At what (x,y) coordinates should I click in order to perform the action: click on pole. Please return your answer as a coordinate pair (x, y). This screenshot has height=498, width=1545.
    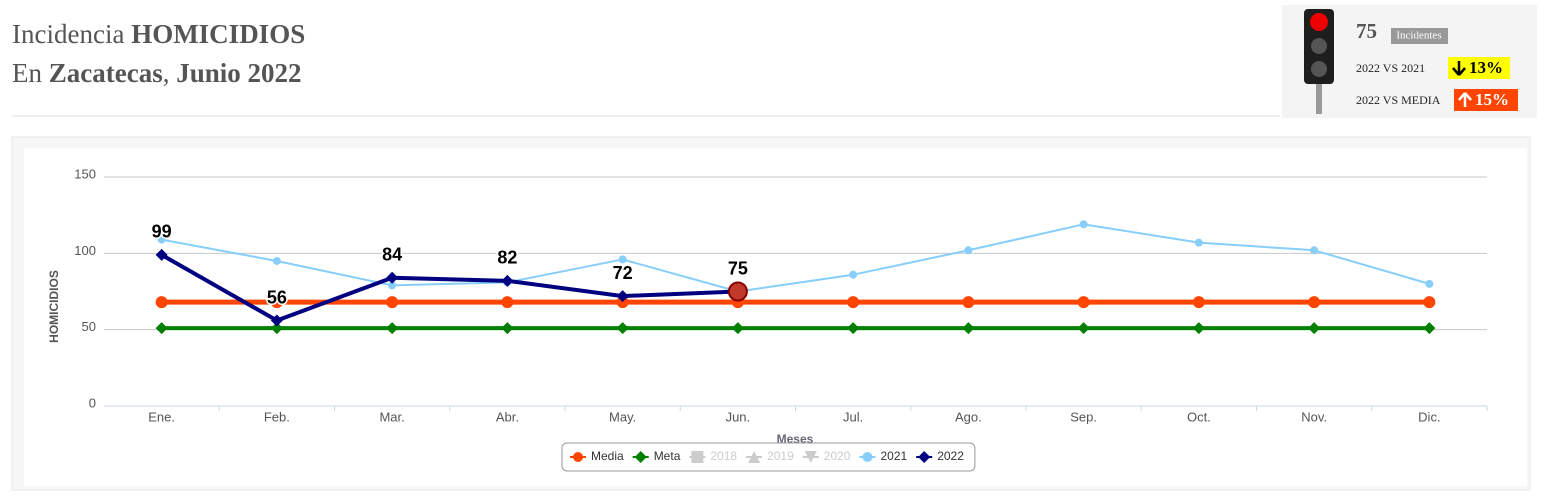
    Looking at the image, I should click on (1319, 97).